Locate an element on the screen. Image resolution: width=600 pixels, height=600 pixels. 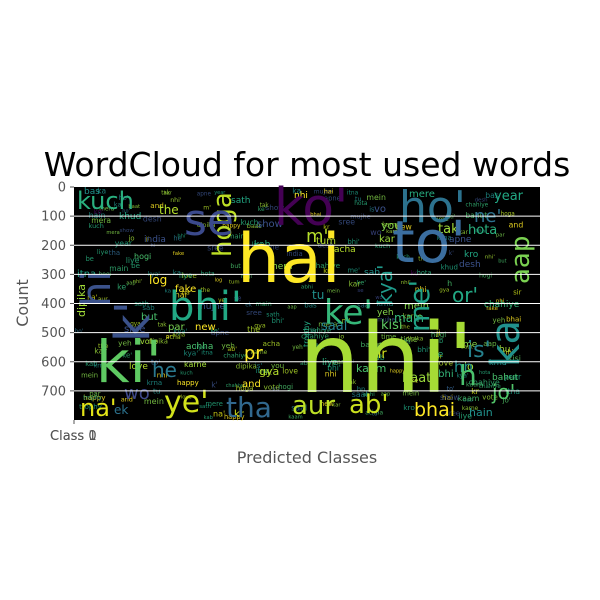
wordcloud-word: bhi' is located at coordinates (205, 307).